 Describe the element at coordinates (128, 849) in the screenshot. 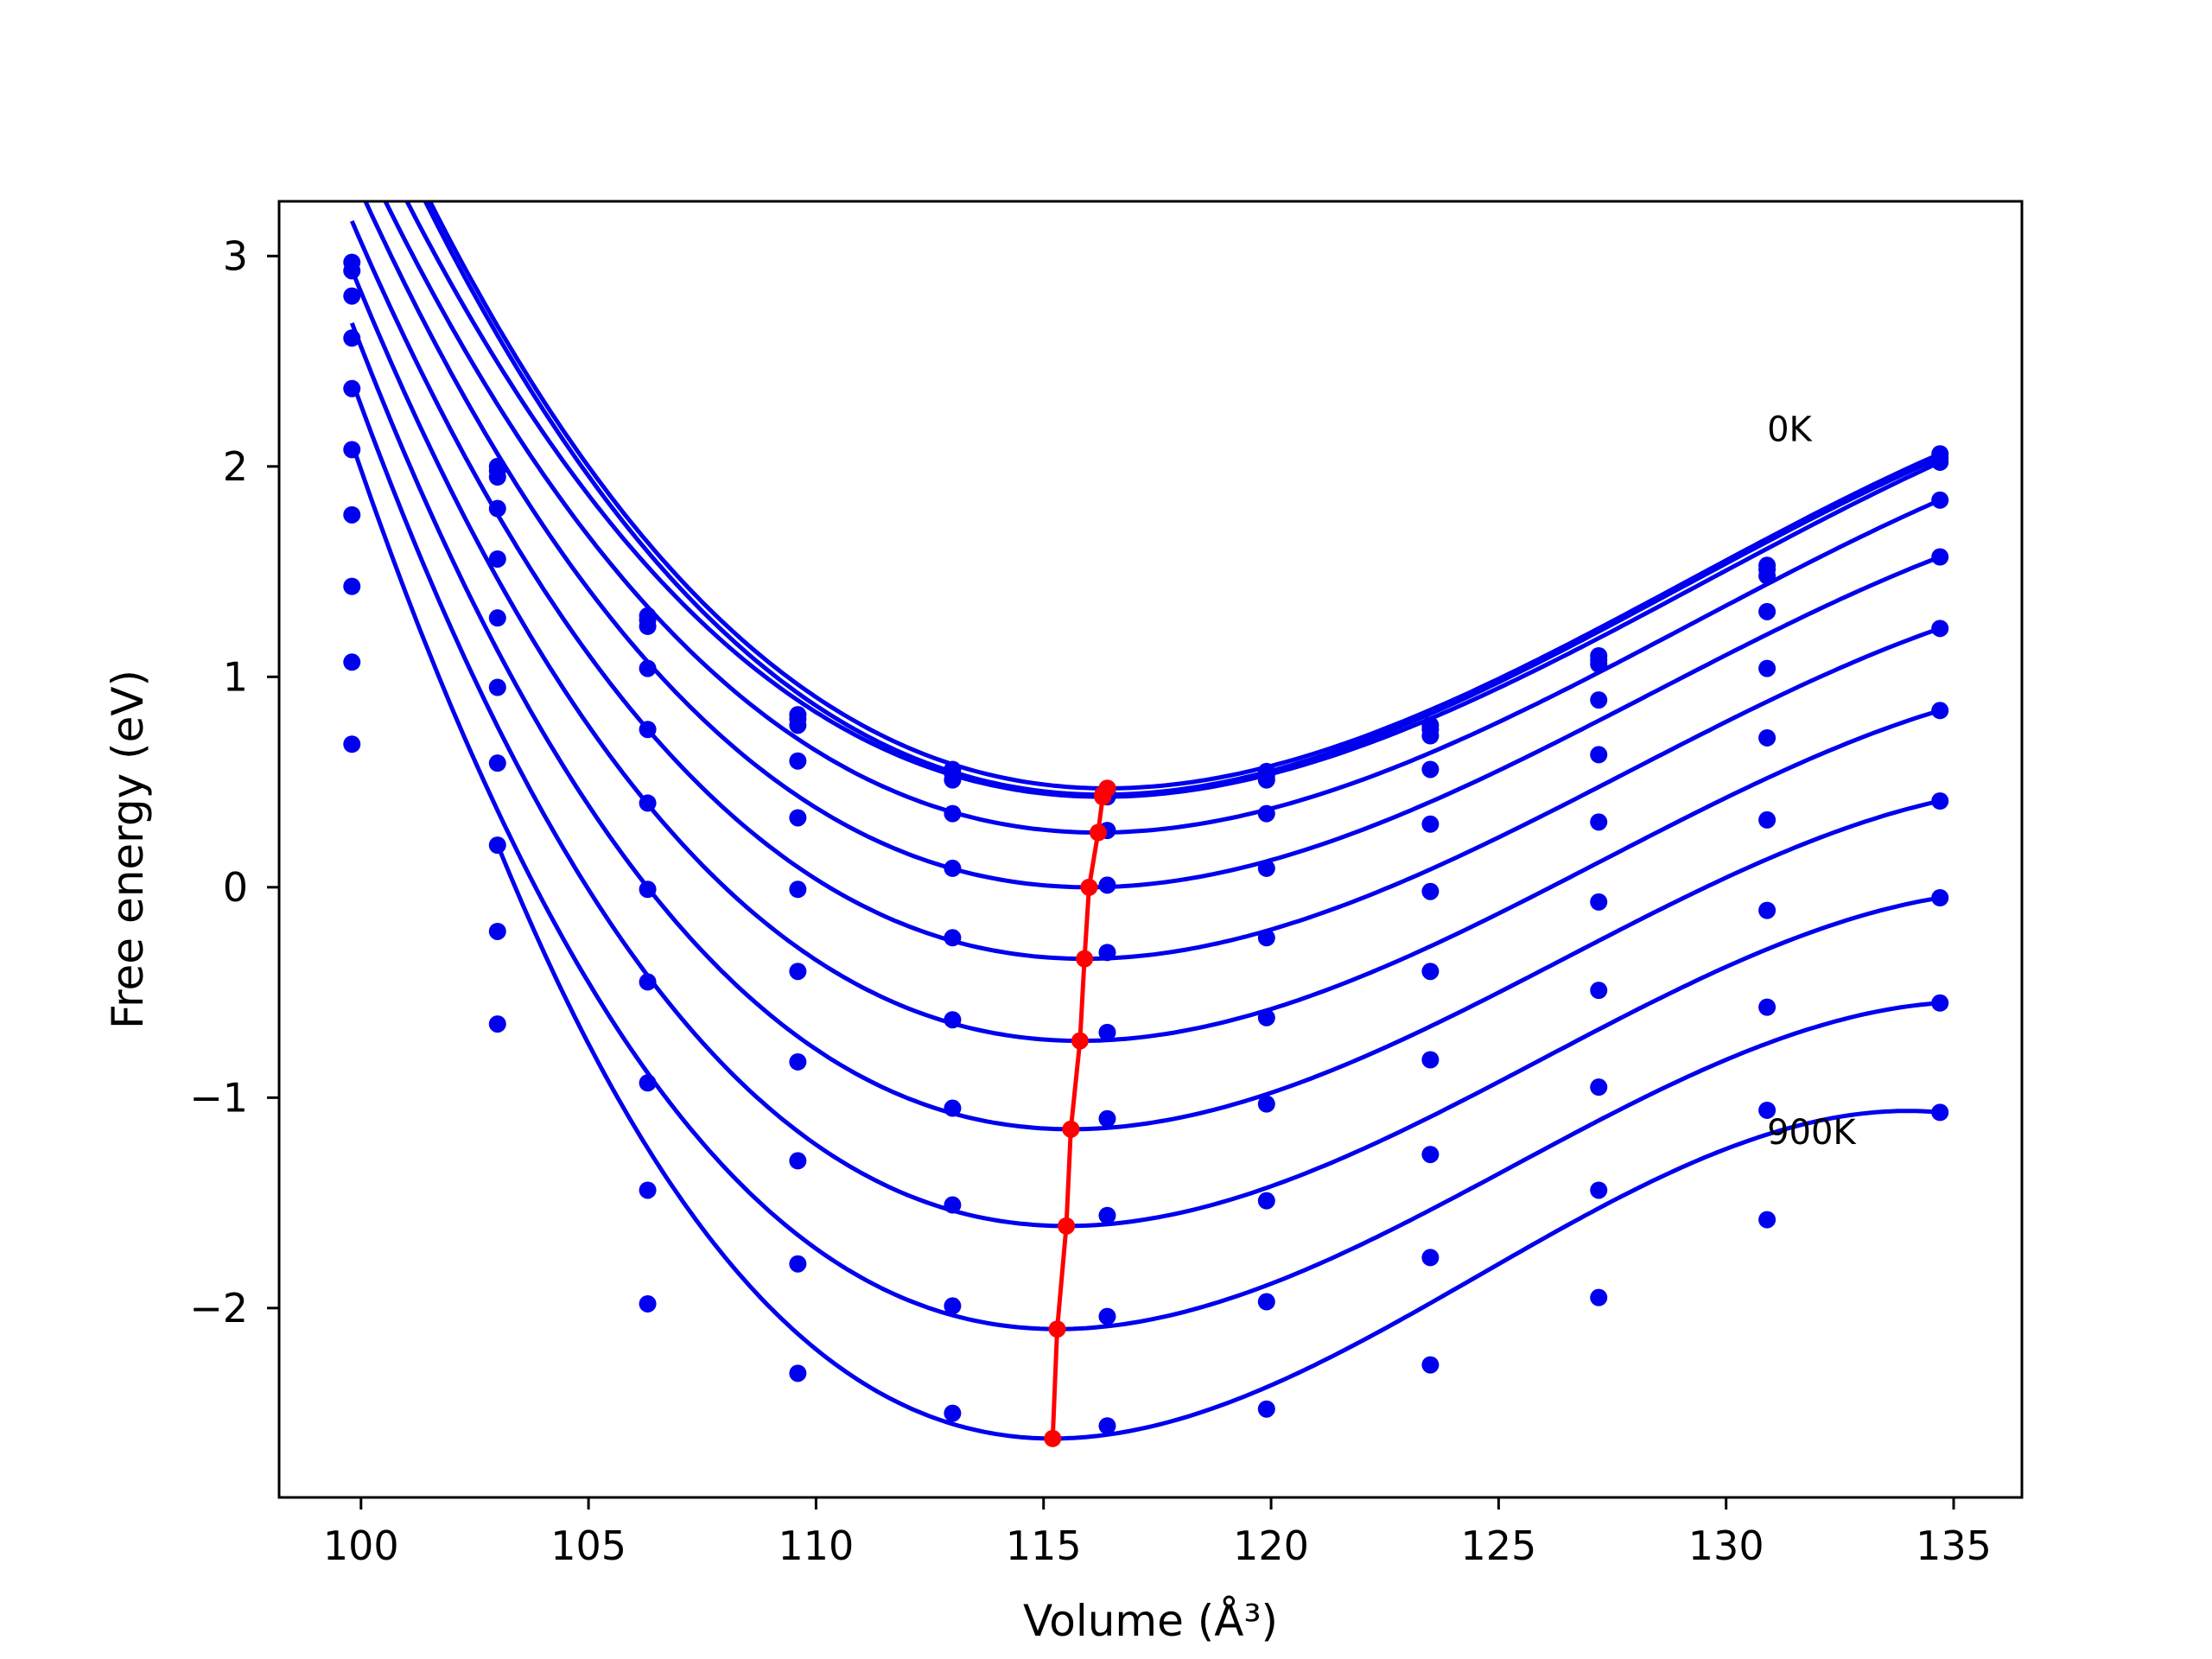

I see `y-axis-label: Free energy (eV)` at that location.